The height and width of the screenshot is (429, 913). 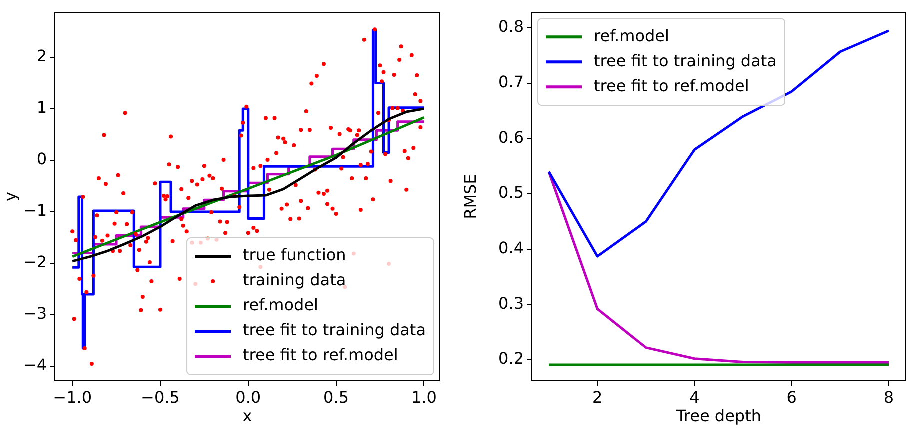 What do you see at coordinates (791, 397) in the screenshot?
I see `x-tick-label: 6` at bounding box center [791, 397].